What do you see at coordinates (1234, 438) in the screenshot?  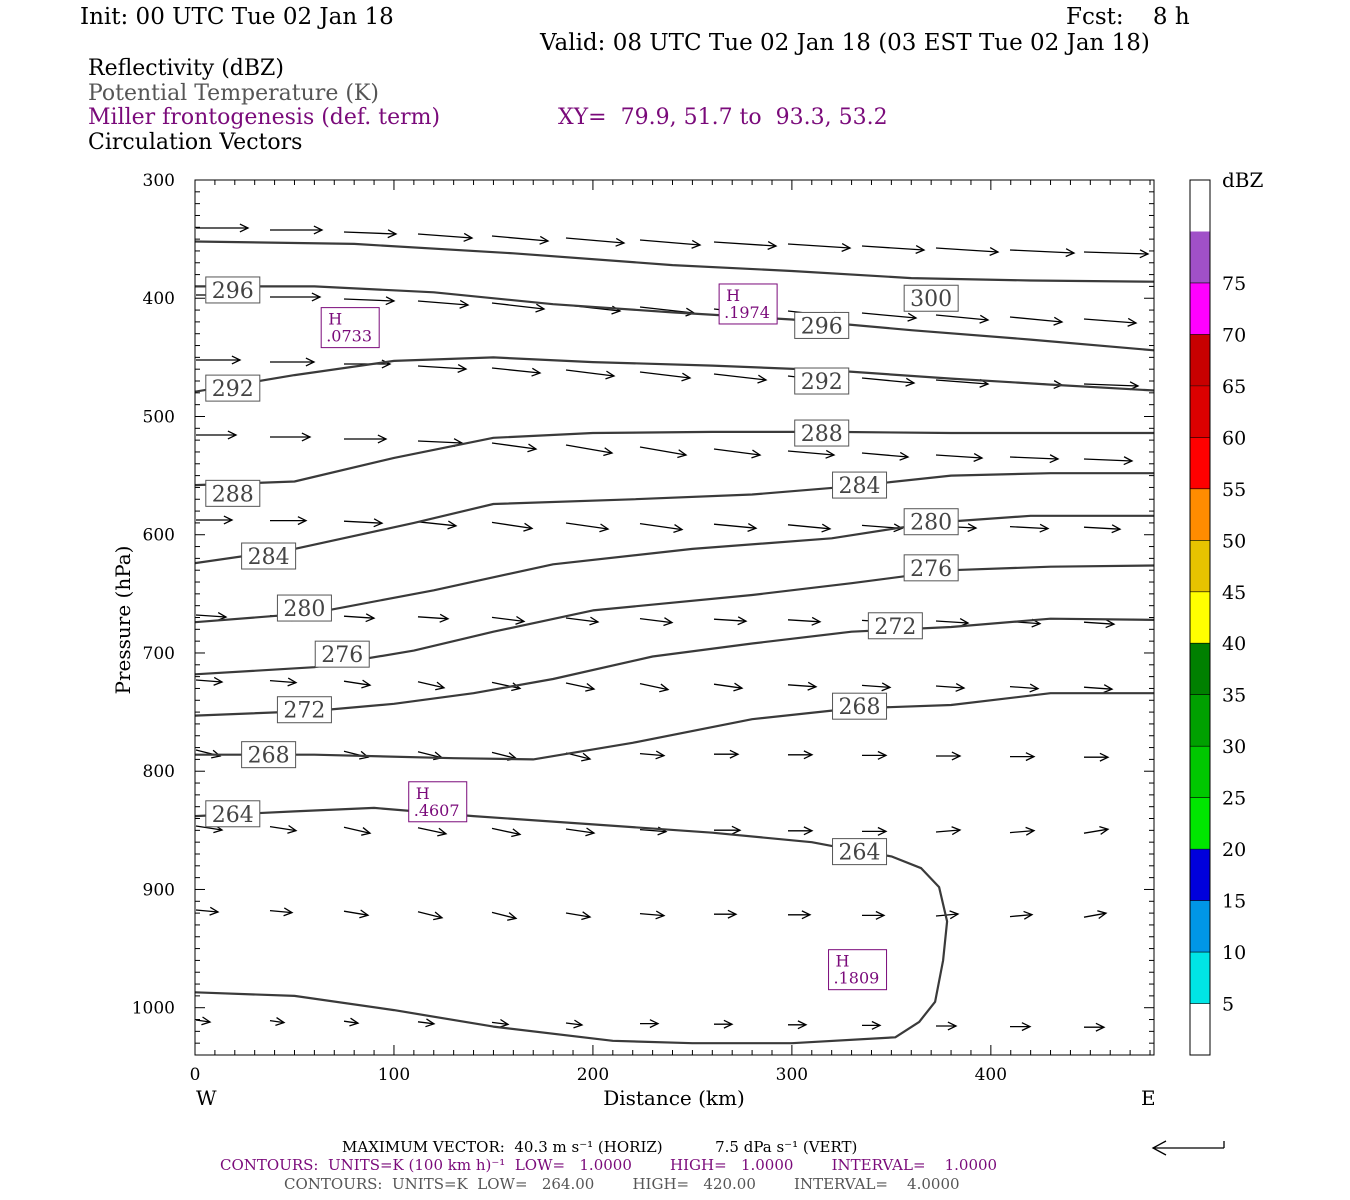 I see `colorbar-level-label: 60` at bounding box center [1234, 438].